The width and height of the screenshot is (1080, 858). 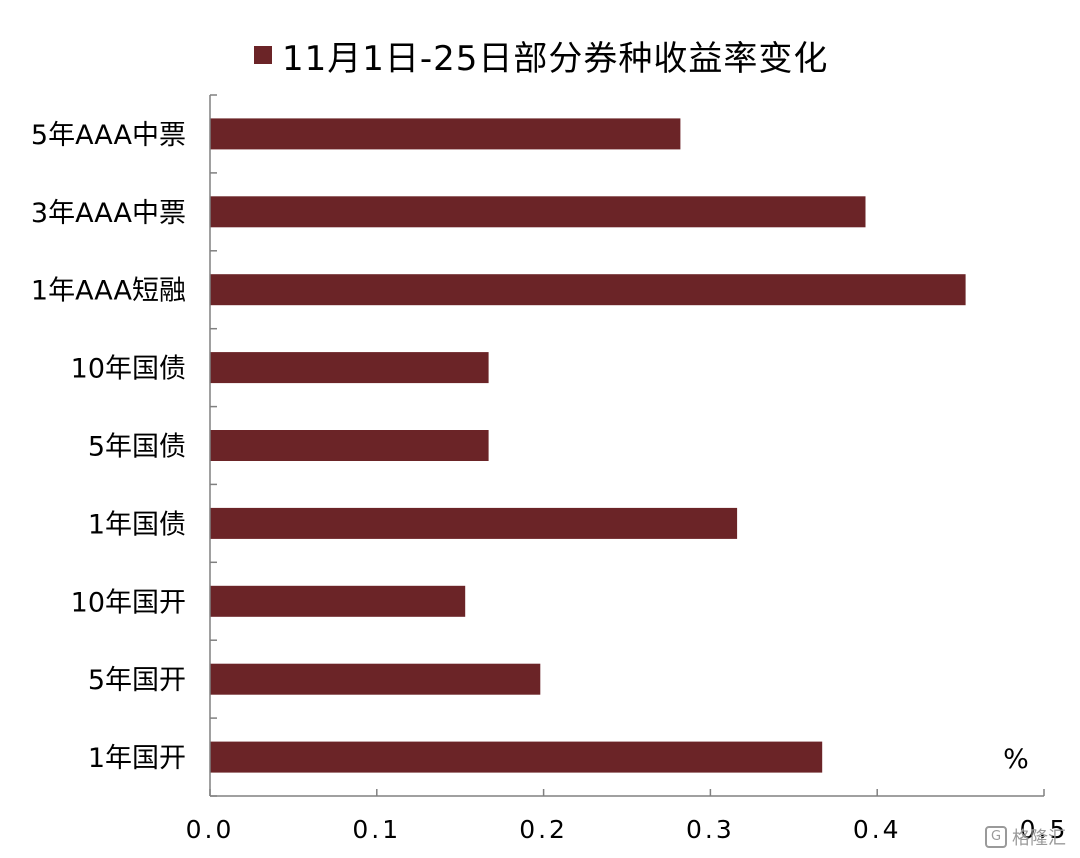 What do you see at coordinates (137, 680) in the screenshot?
I see `category-label: 5年国开` at bounding box center [137, 680].